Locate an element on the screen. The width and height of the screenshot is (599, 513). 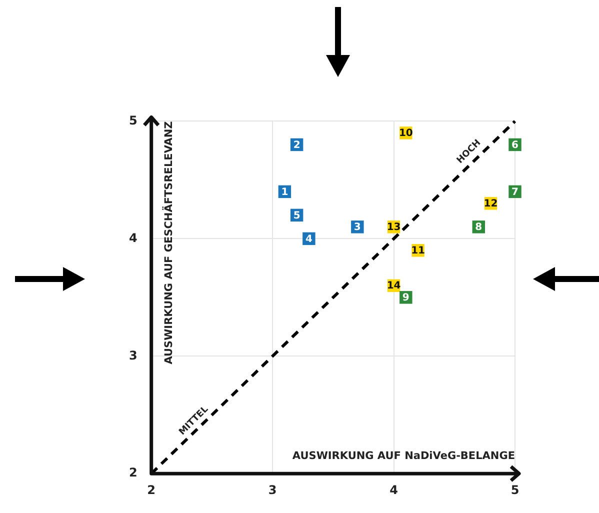
annotation: 13 is located at coordinates (393, 228).